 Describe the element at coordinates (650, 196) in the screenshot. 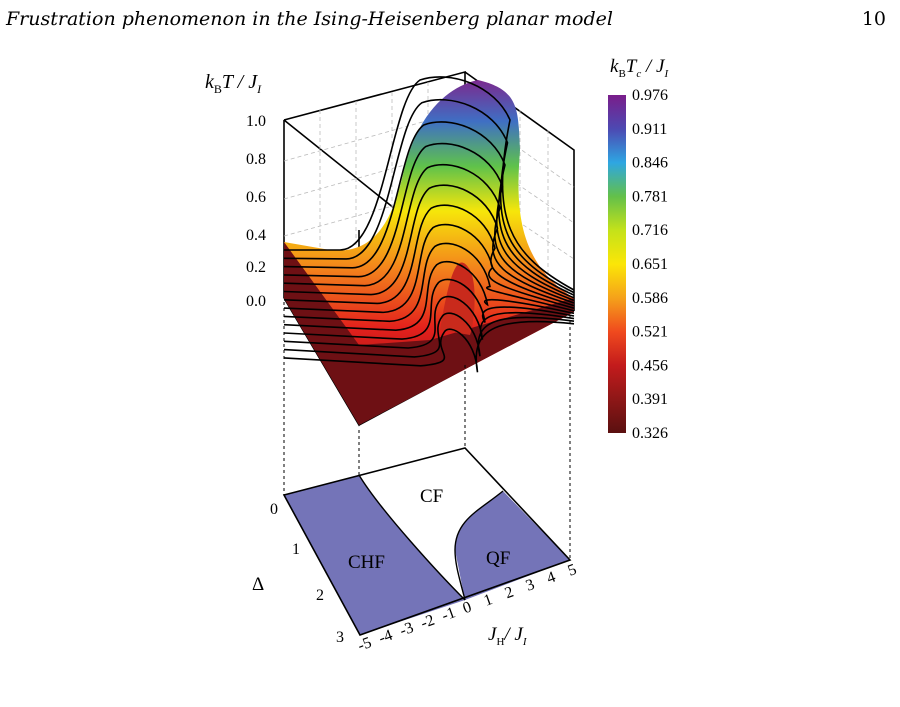

I see `colorbar-label: 0.781` at that location.